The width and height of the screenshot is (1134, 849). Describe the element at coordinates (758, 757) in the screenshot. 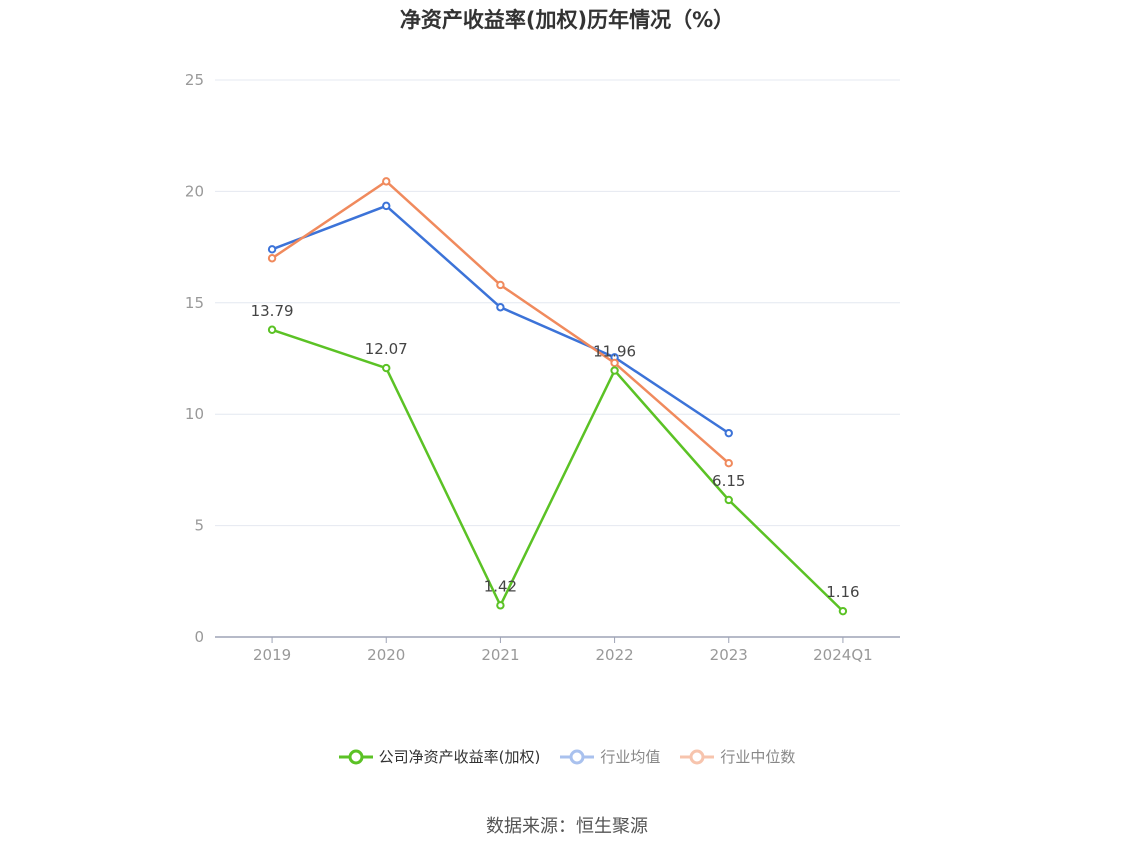

I see `legend-label-median: 行业中位数` at that location.